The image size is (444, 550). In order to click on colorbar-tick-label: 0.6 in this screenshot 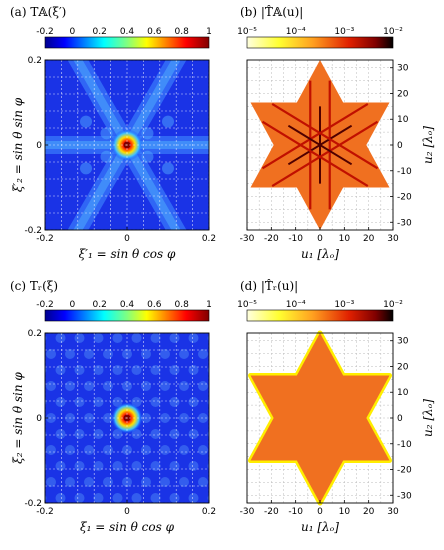, I will do `click(154, 32)`.